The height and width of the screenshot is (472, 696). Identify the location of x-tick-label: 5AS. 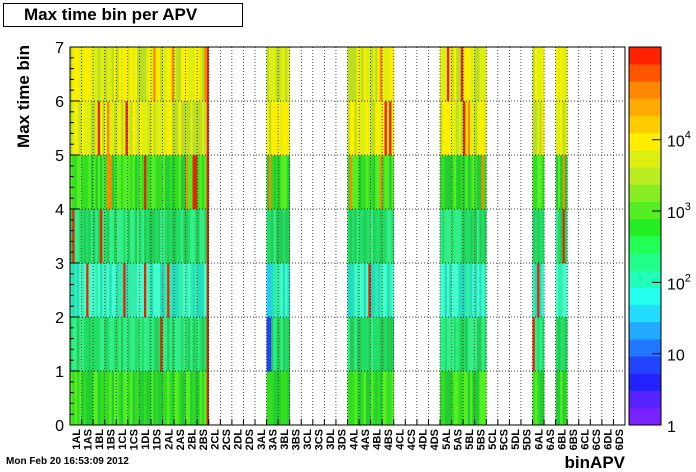
(458, 439).